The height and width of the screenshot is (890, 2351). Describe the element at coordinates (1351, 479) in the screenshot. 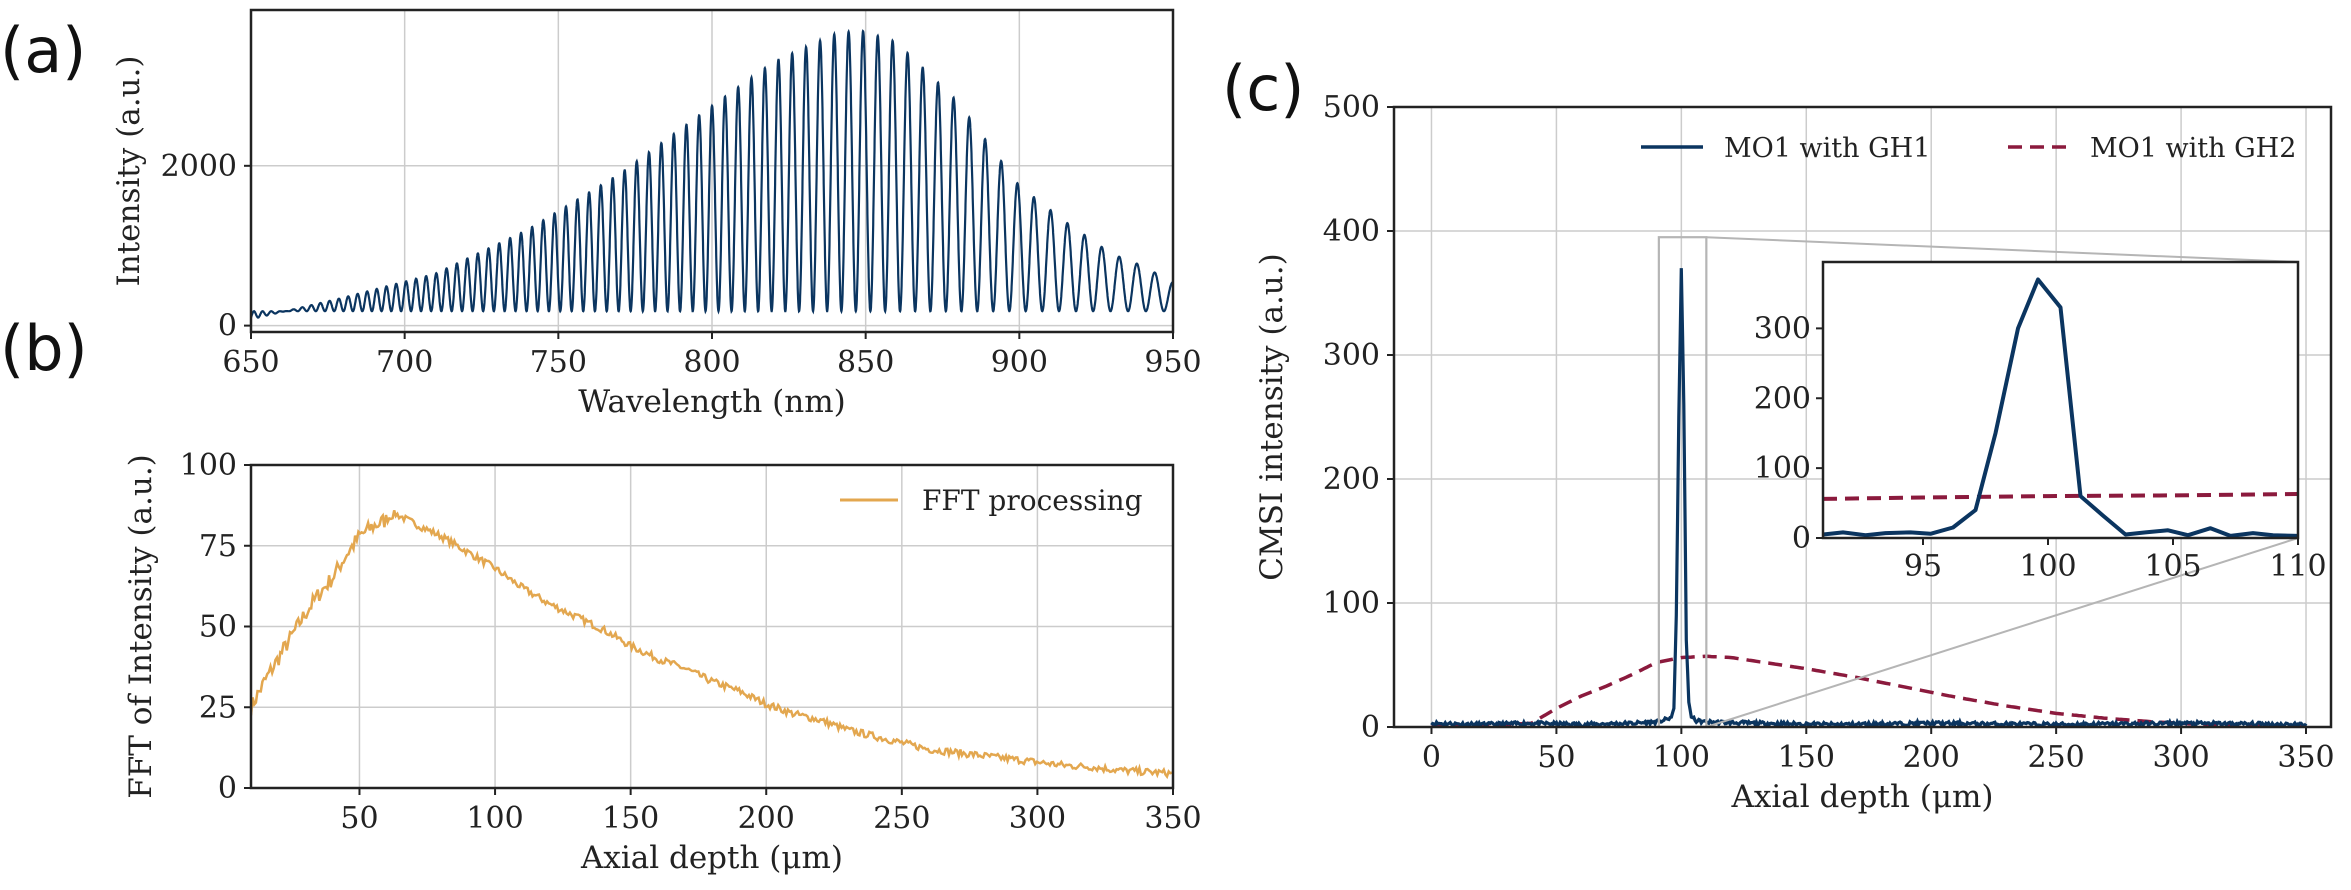

I see `y-tick-label-c-200: 200` at that location.